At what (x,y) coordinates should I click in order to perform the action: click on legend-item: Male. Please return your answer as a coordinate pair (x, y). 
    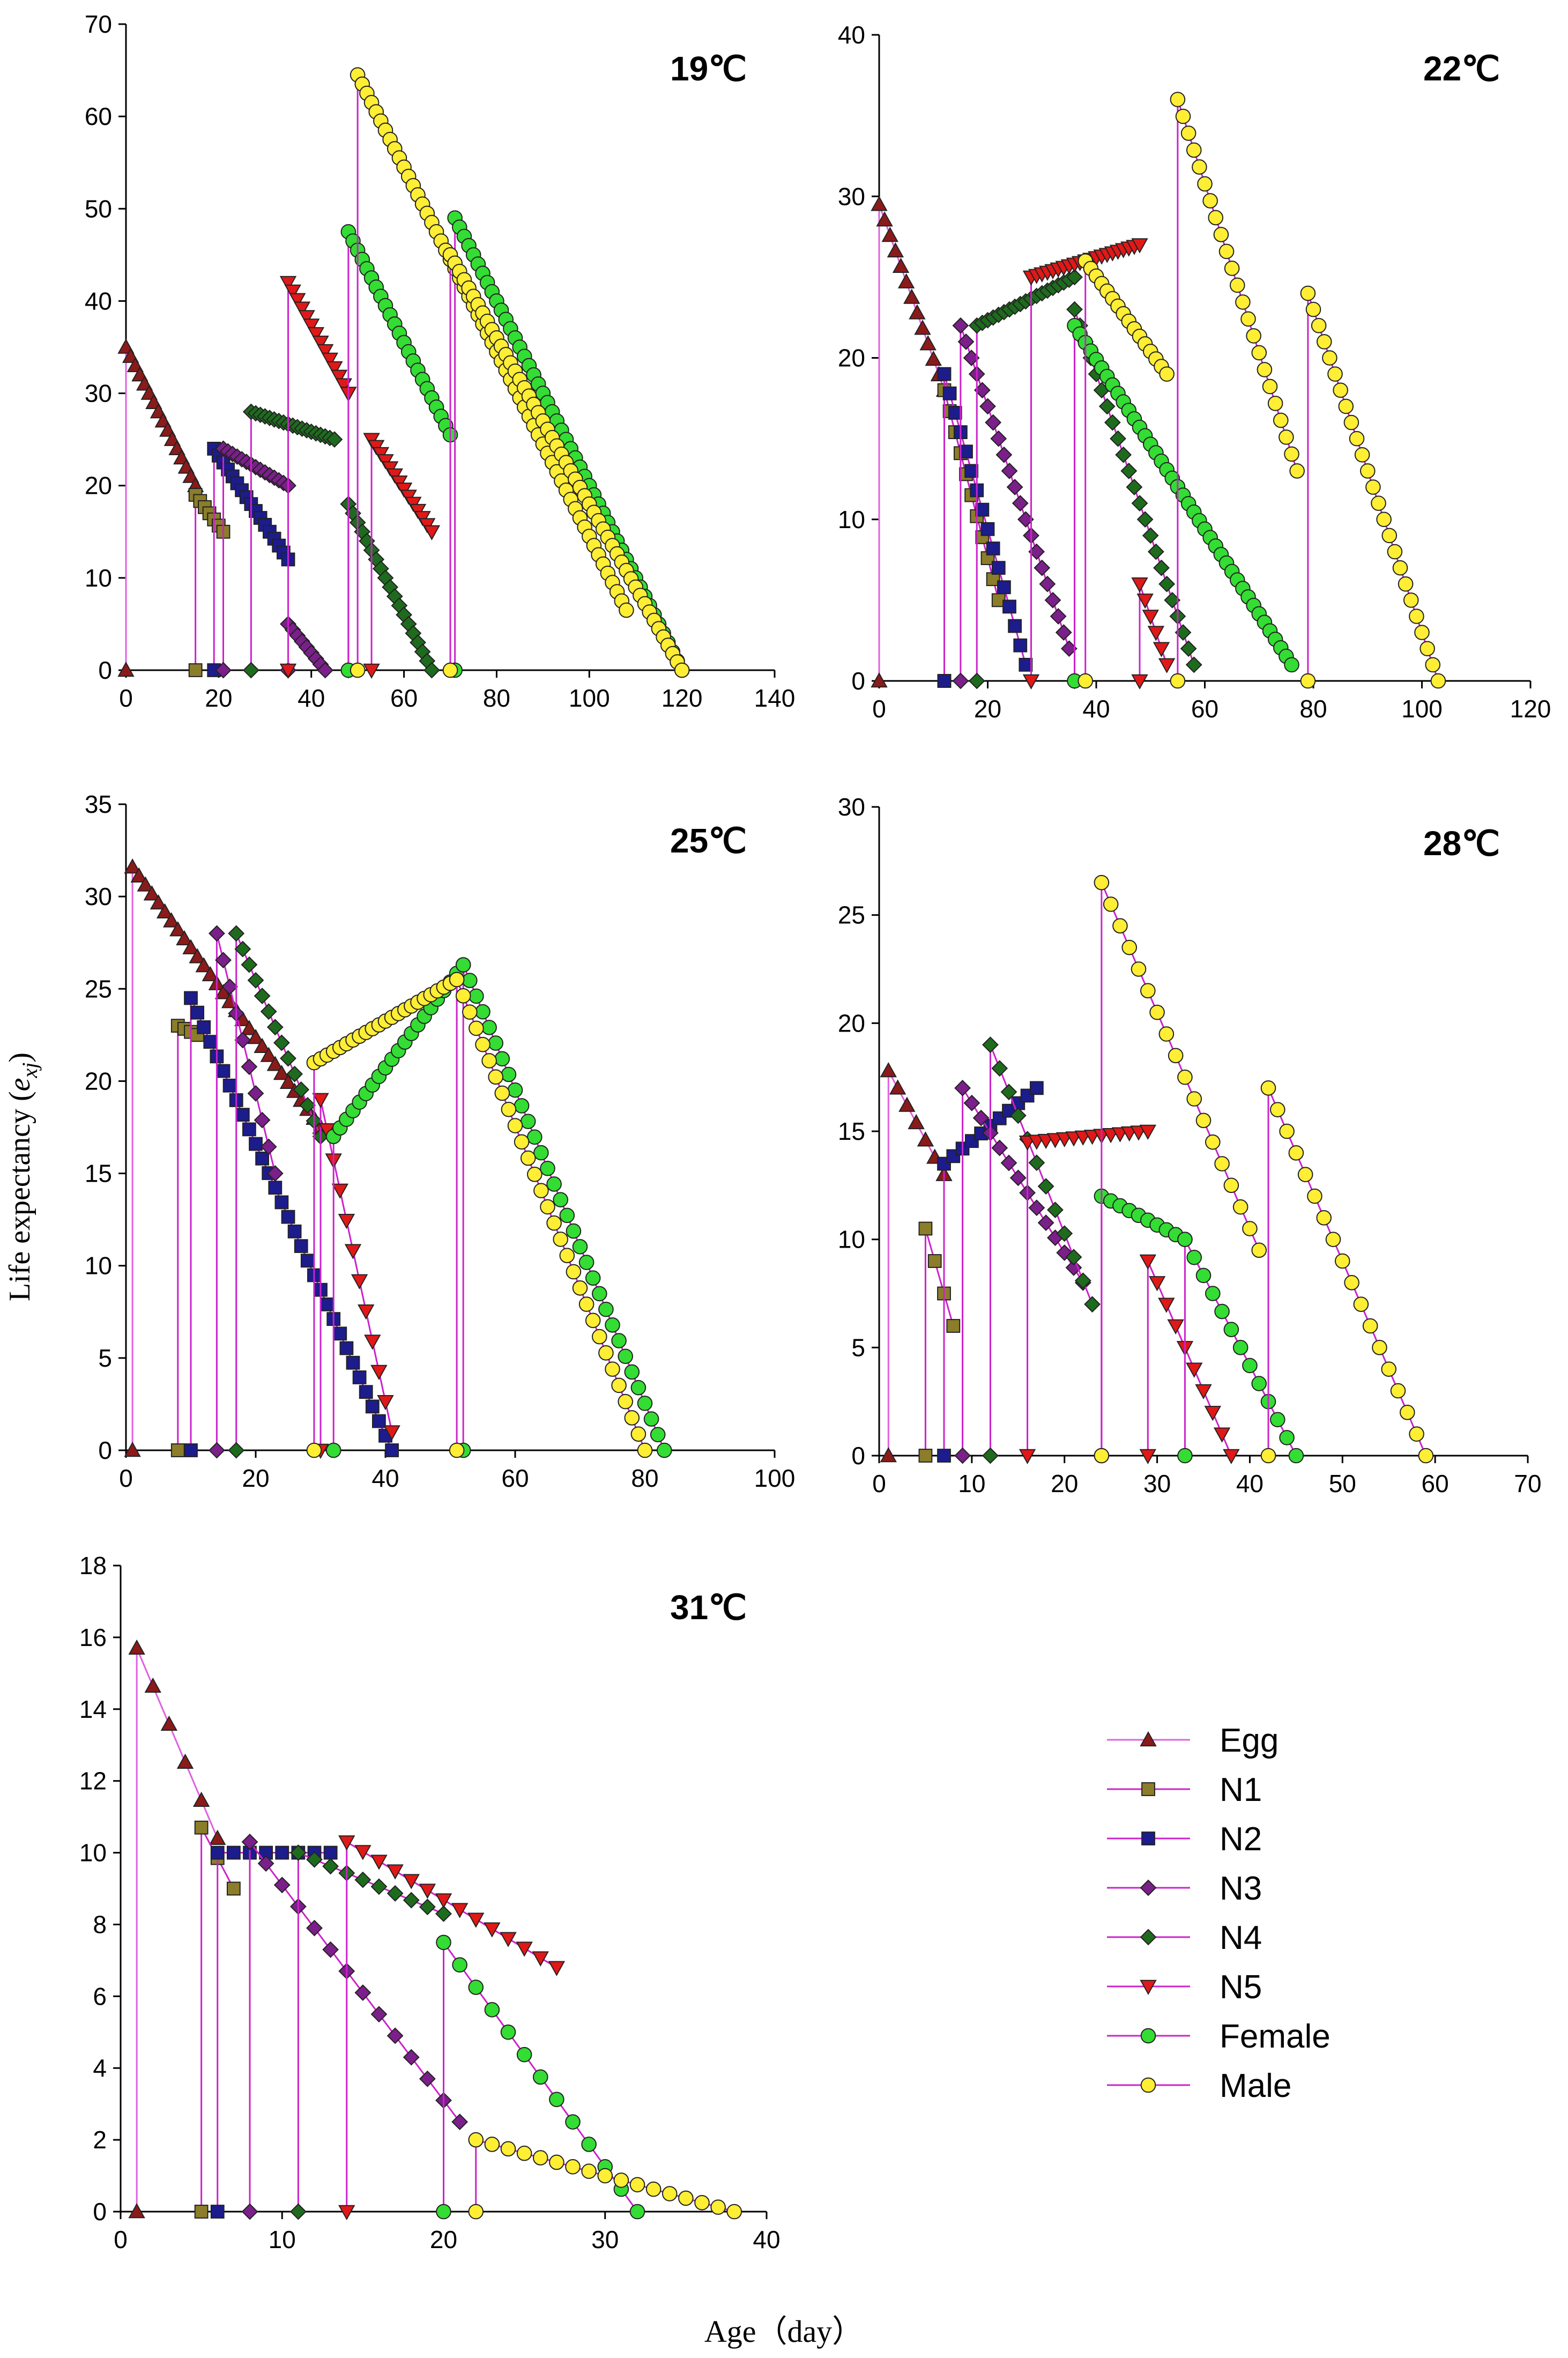
    Looking at the image, I should click on (1199, 2085).